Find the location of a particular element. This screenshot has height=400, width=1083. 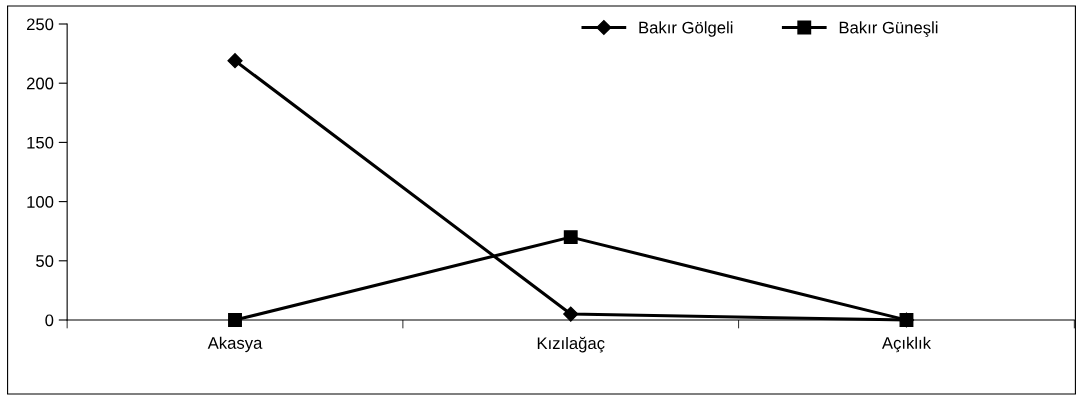

x-tick-label: Kızılağaç is located at coordinates (571, 344).